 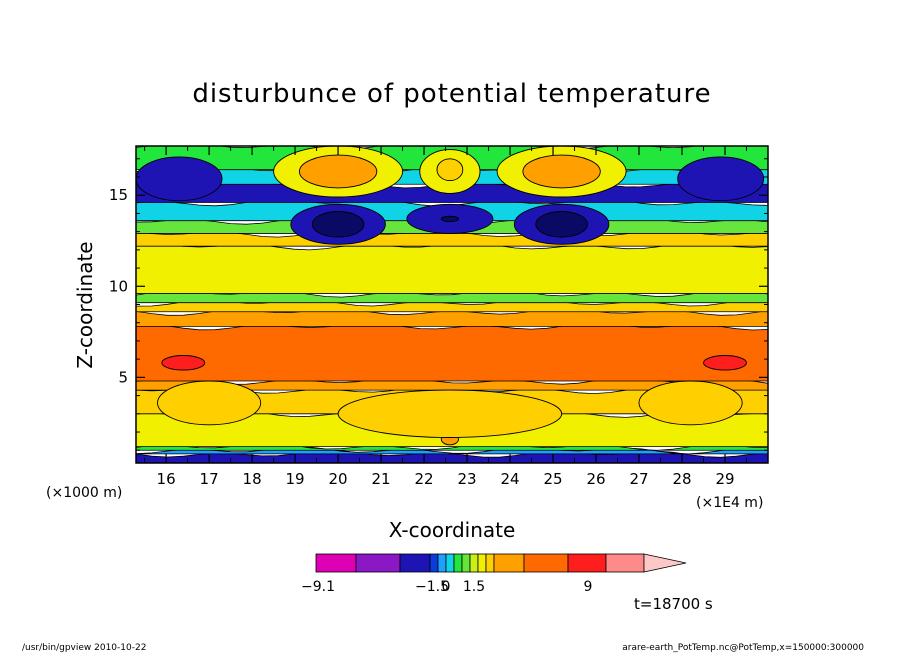 I want to click on colorbar-label: 0, so click(x=446, y=587).